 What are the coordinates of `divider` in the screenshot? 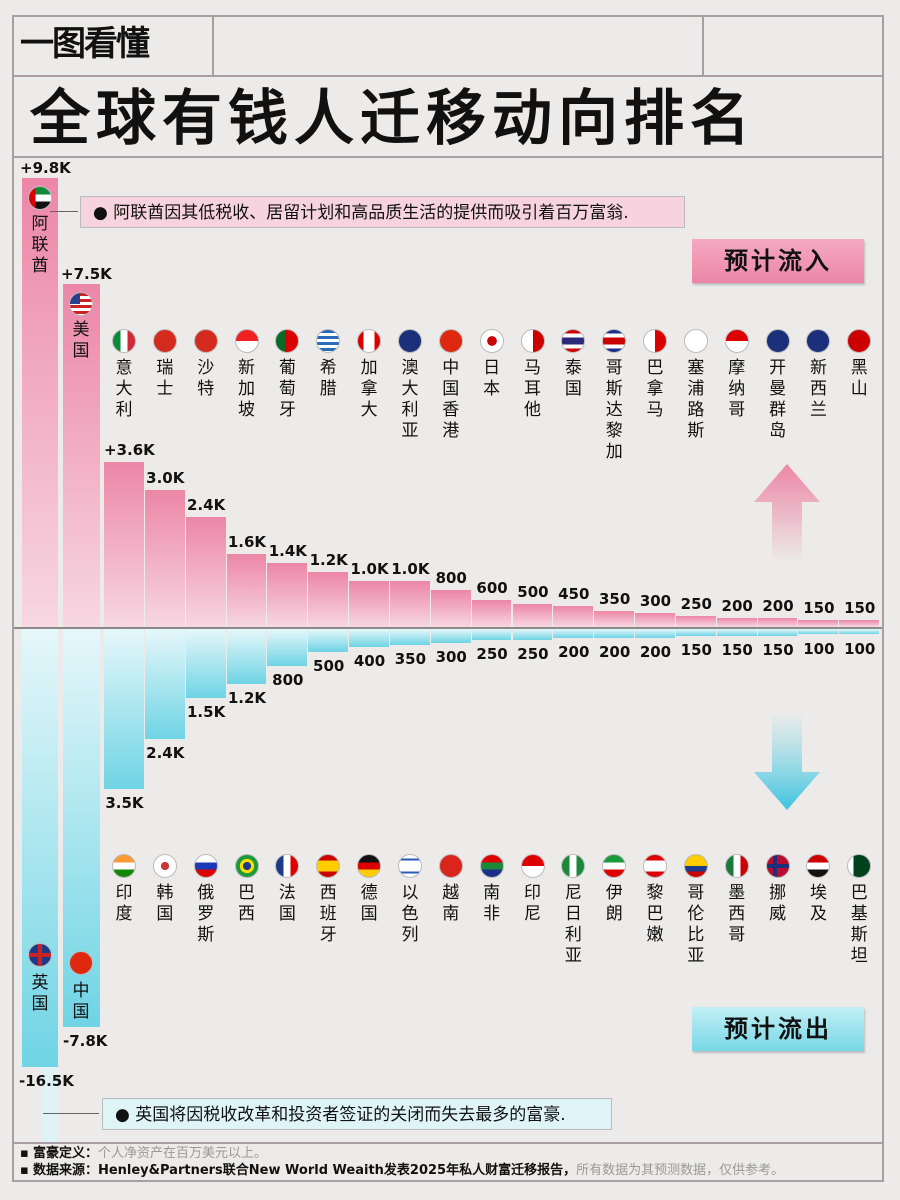 It's located at (448, 157).